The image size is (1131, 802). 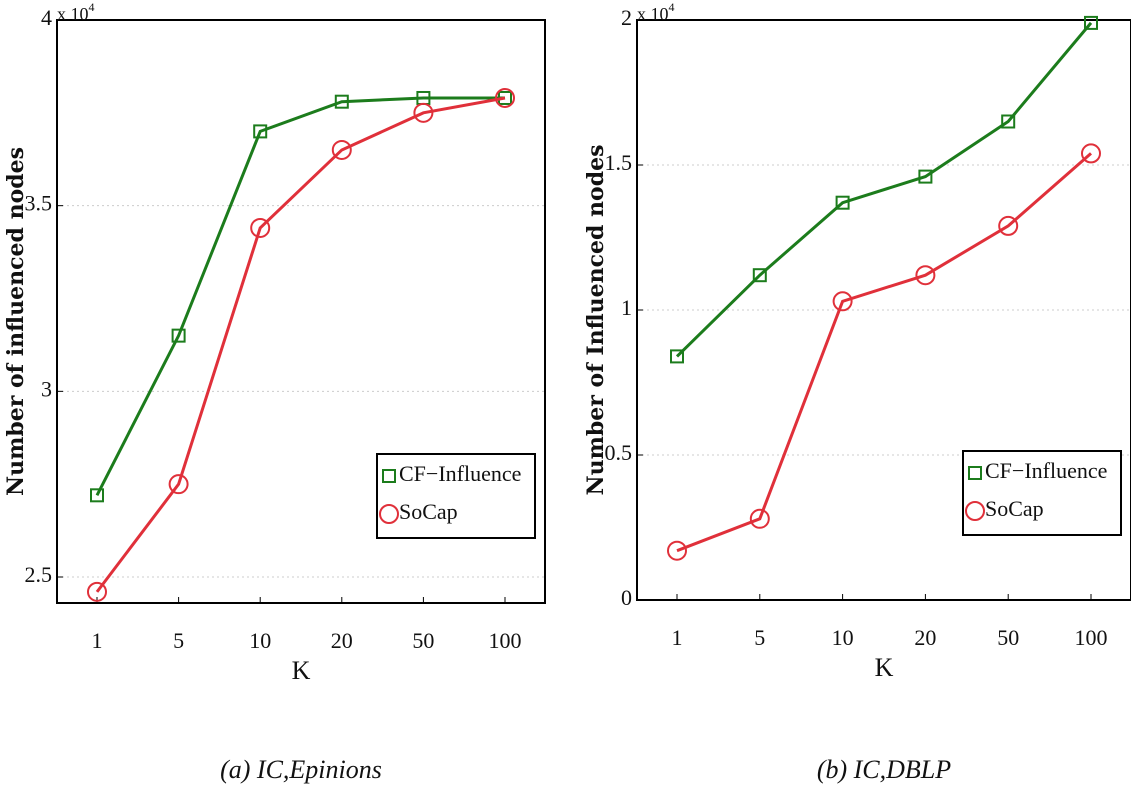 What do you see at coordinates (596, 320) in the screenshot?
I see `y-axis-label: Number of Influenced nodes` at bounding box center [596, 320].